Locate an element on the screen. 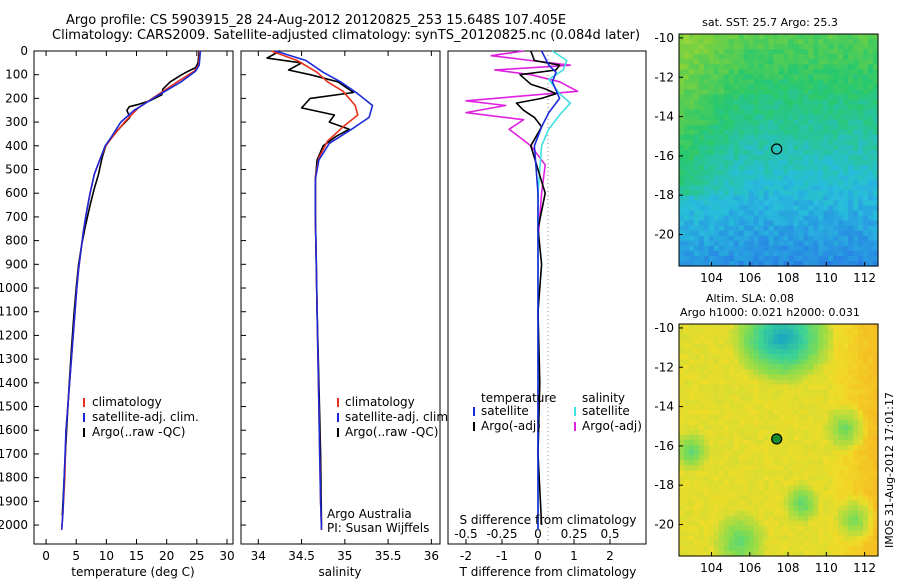  argo-location-marker is located at coordinates (777, 439).